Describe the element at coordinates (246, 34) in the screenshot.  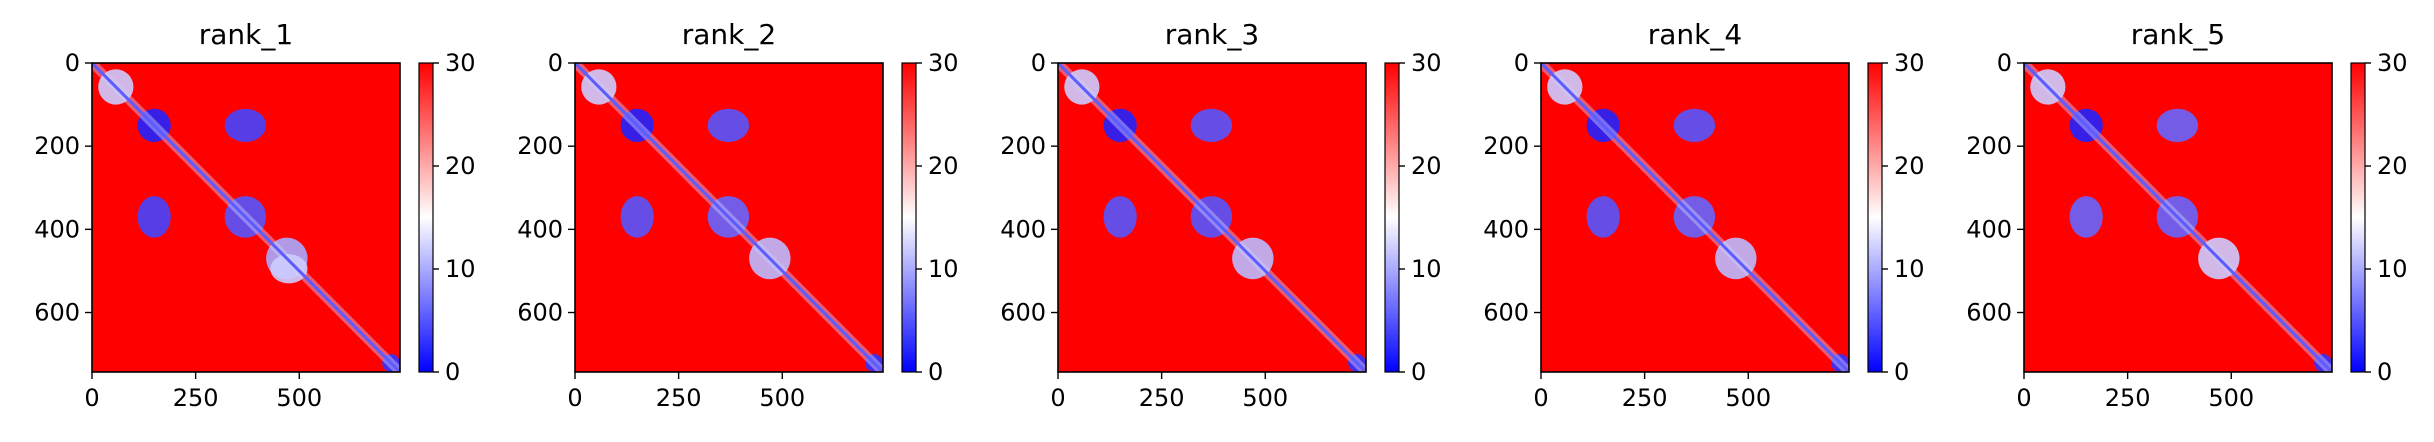
I see `panel-title: rank_1` at that location.